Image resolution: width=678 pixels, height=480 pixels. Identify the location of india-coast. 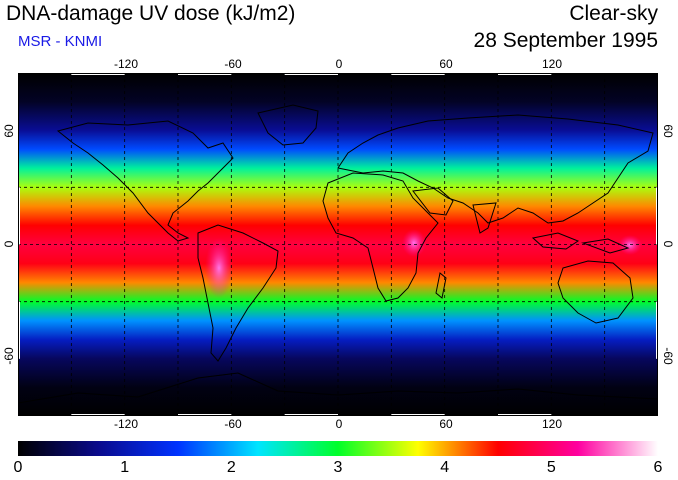
(484, 218).